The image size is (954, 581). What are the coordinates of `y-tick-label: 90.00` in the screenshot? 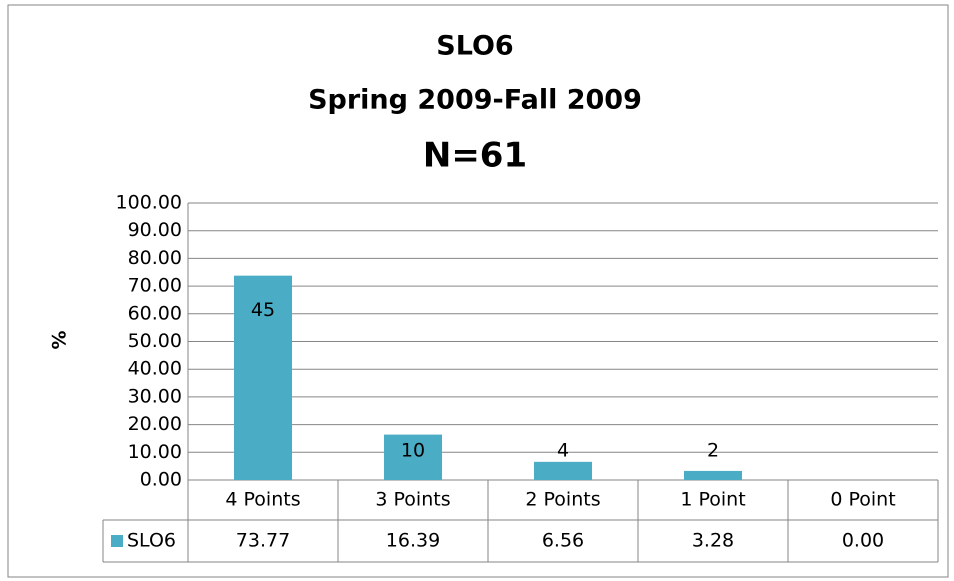 It's located at (155, 230).